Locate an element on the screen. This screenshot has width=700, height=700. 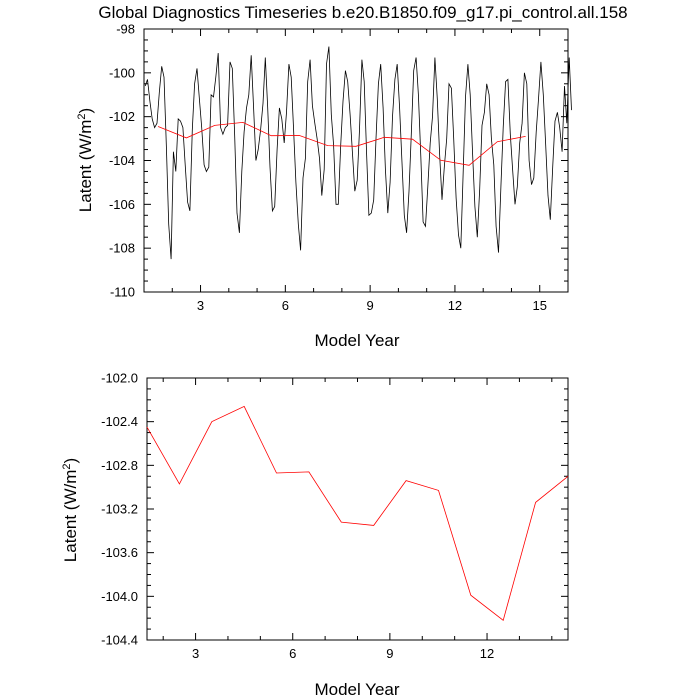
bottom-x-tick-label: 12 is located at coordinates (487, 653).